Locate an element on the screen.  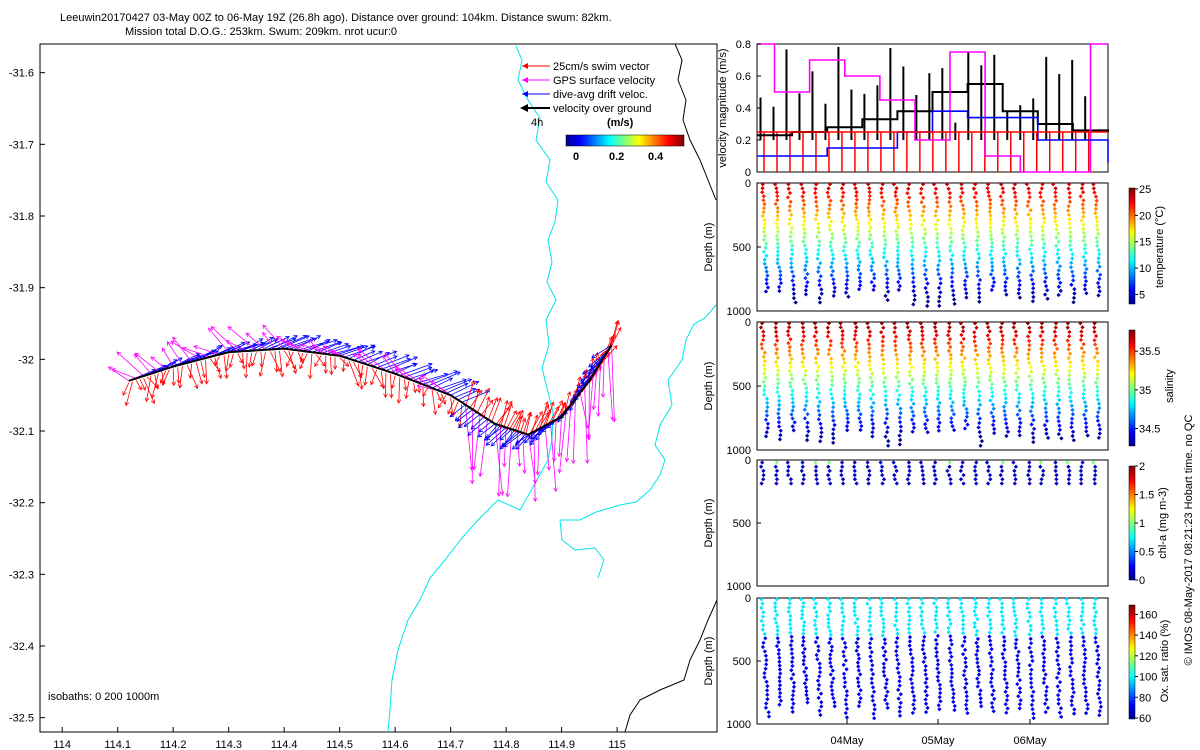
map-y-tick-label: -32.5 is located at coordinates (21, 719).